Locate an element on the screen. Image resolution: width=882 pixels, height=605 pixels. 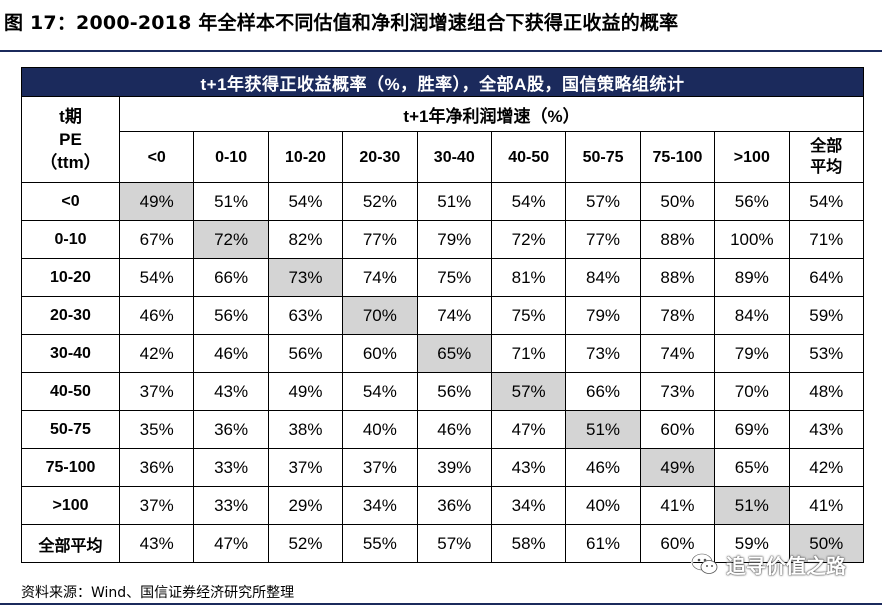
table-cell: 71% is located at coordinates (528, 353).